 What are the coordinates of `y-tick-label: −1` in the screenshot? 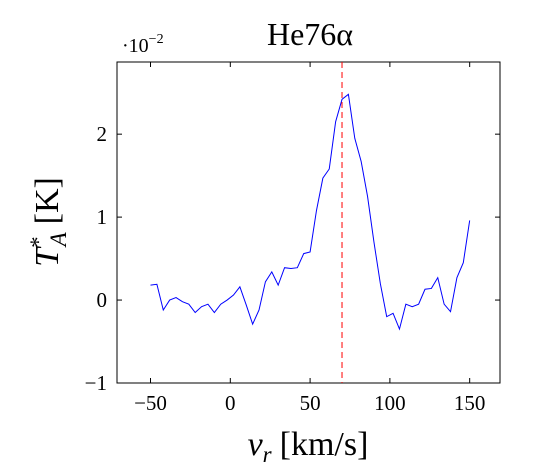 It's located at (96, 383).